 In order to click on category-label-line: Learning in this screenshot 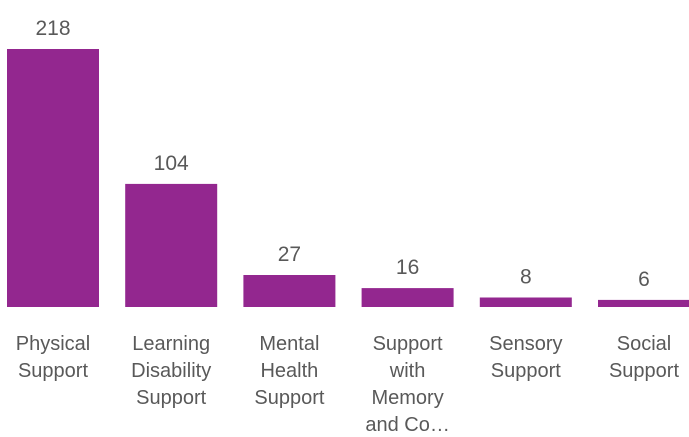, I will do `click(171, 344)`.